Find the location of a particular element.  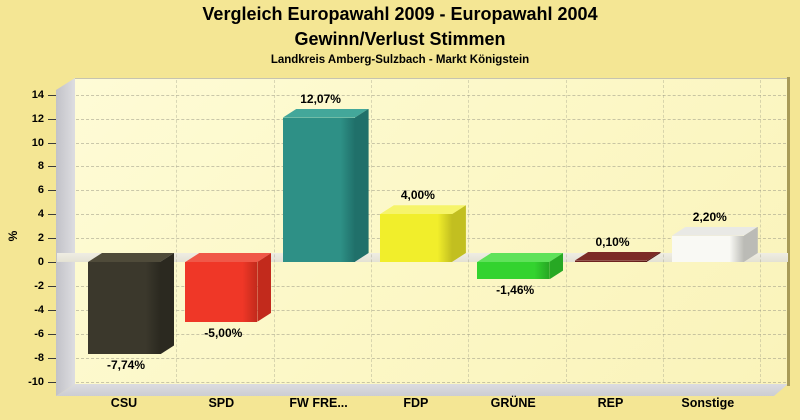

x-axis-label-GRÜNE: GRÜNE is located at coordinates (513, 403).